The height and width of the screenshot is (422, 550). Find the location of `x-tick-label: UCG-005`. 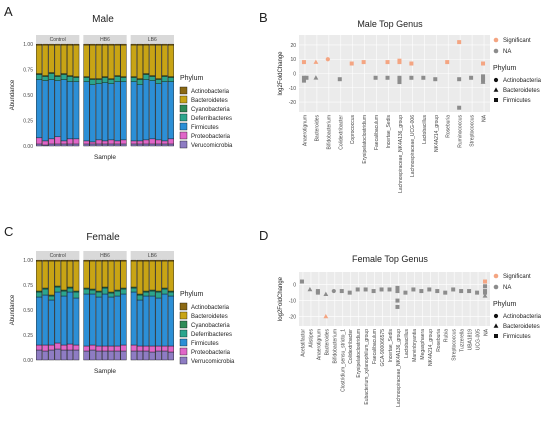

x-tick-label: UCG-005 is located at coordinates (479, 339).